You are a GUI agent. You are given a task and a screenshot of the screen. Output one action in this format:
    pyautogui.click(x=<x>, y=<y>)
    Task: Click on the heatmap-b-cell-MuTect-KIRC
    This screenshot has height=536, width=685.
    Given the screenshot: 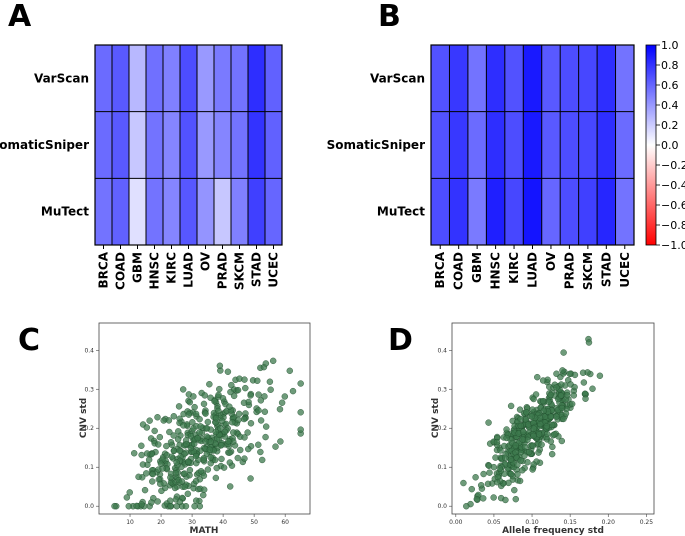 What is the action you would take?
    pyautogui.click(x=514, y=212)
    